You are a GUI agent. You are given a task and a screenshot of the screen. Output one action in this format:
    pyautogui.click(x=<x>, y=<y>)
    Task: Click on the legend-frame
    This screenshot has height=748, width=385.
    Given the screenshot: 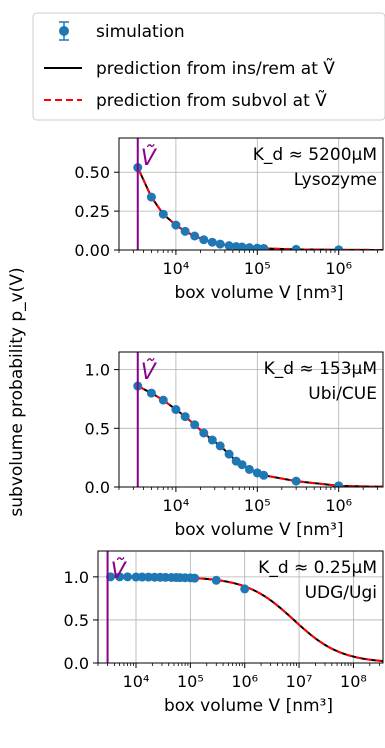 What is the action you would take?
    pyautogui.click(x=208, y=66)
    